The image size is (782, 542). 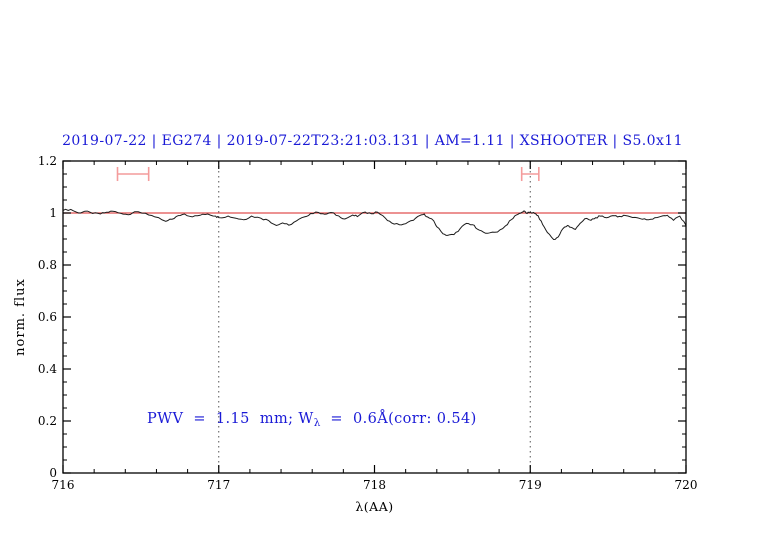 What do you see at coordinates (530, 485) in the screenshot?
I see `x-tick-label: 719` at bounding box center [530, 485].